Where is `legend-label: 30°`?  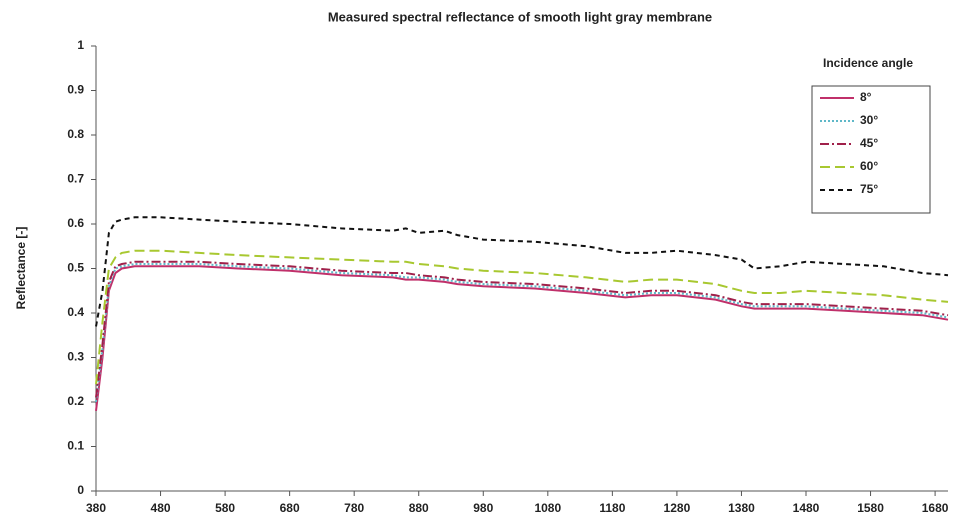
legend-label: 30° is located at coordinates (869, 120).